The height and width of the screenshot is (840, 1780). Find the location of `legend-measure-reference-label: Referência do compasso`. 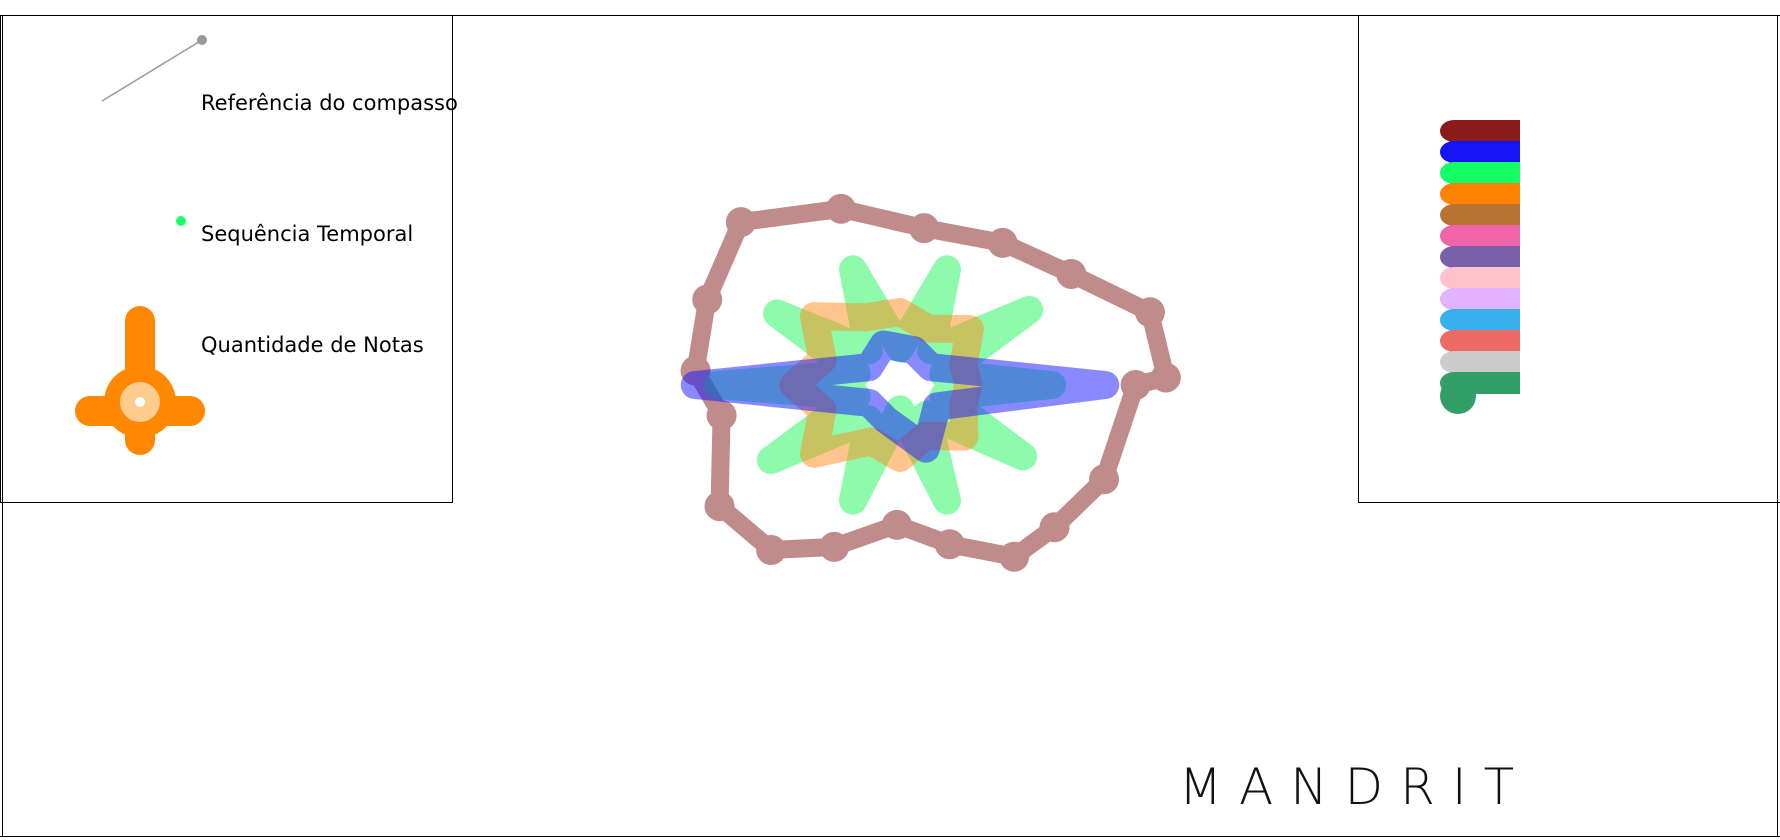

legend-measure-reference-label: Referência do compasso is located at coordinates (329, 103).